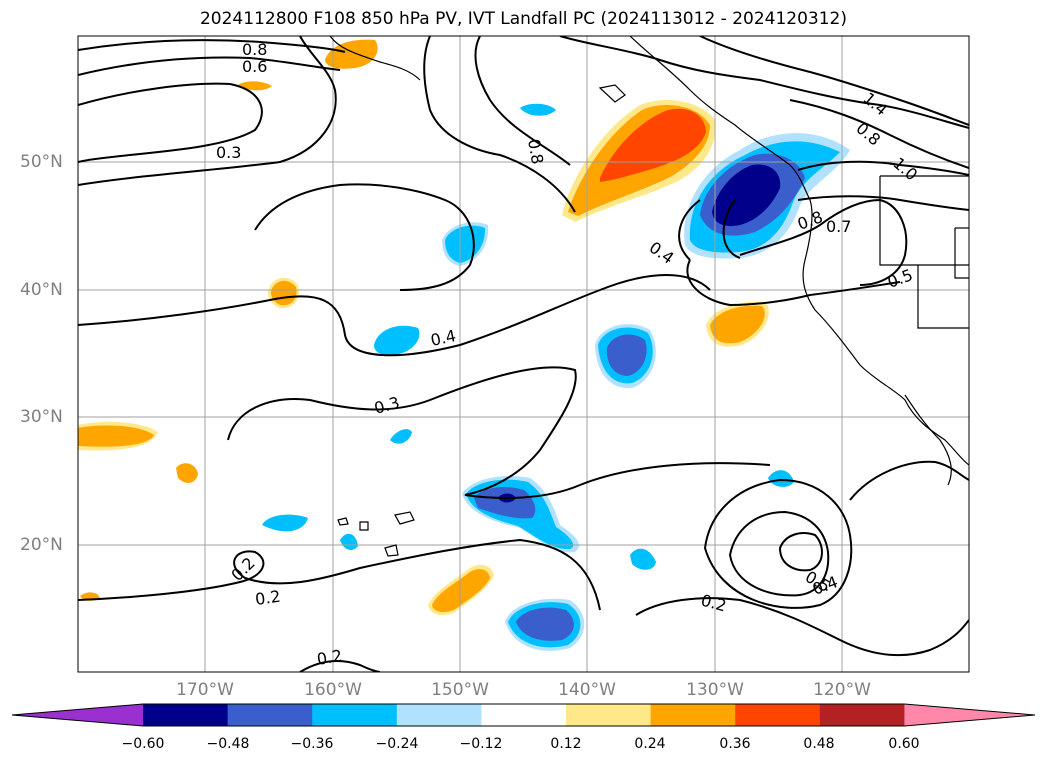  What do you see at coordinates (969, 715) in the screenshot?
I see `colorbar-extend-high` at bounding box center [969, 715].